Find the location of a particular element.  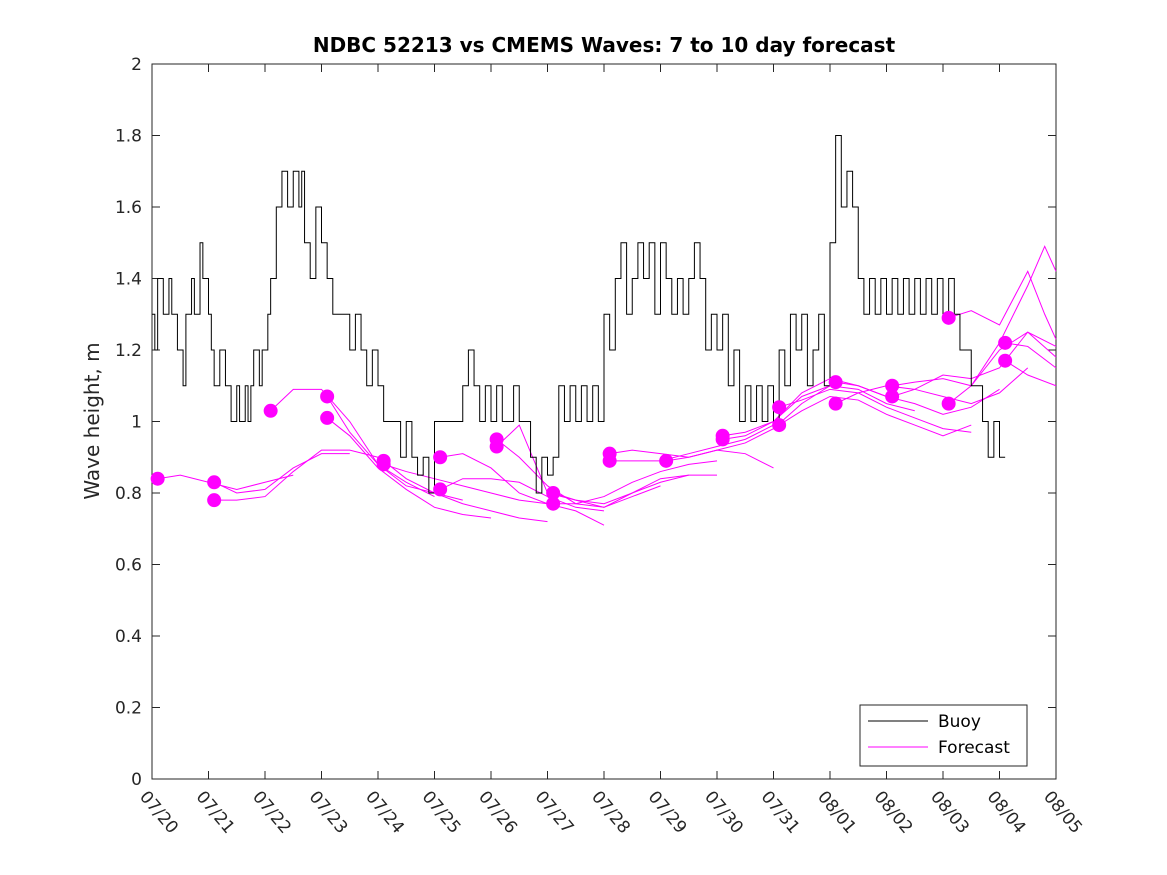

y-tick-label: 1.8 is located at coordinates (128, 137).